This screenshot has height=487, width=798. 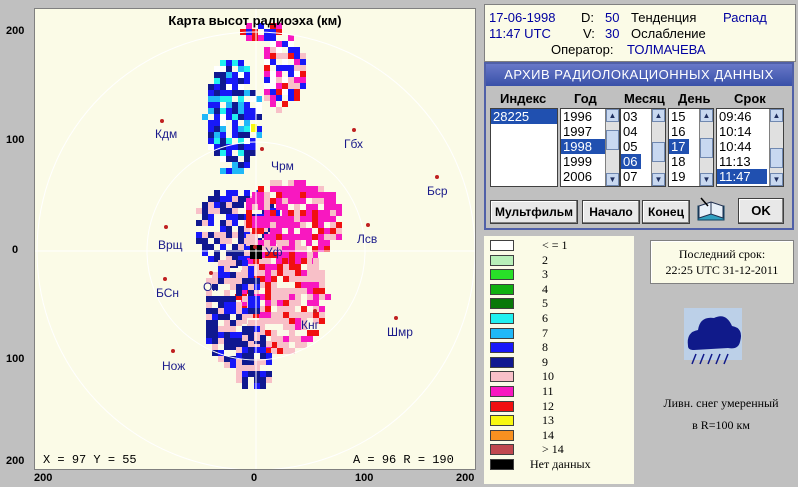 I want to click on start-button: Начало, so click(x=611, y=212).